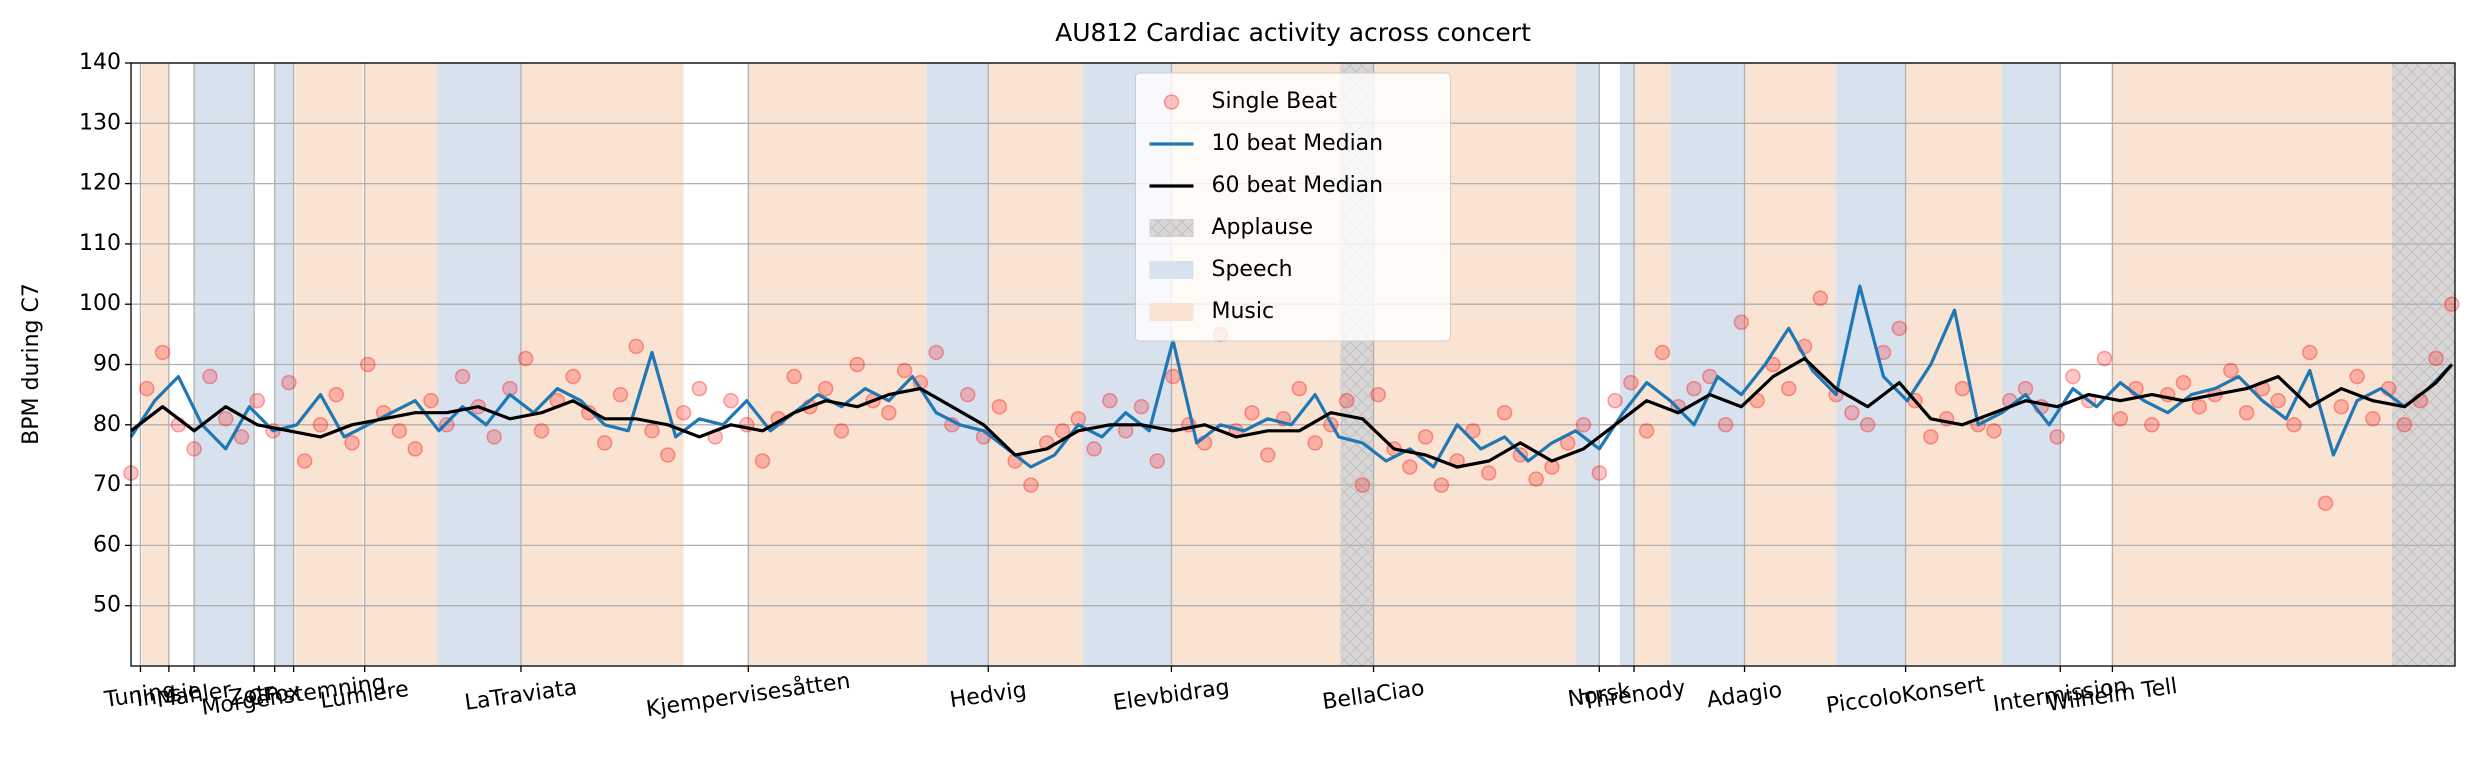 This screenshot has height=782, width=2476. I want to click on x-tick-label: Adagio, so click(1744, 695).